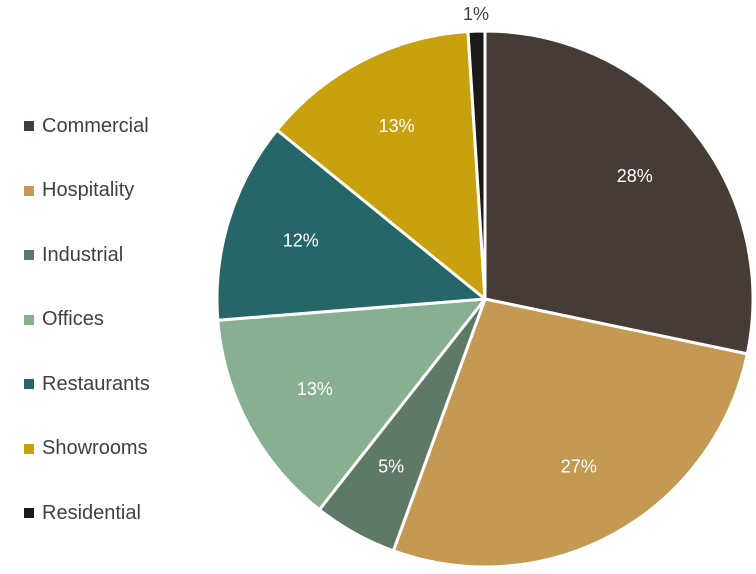 The height and width of the screenshot is (574, 756). What do you see at coordinates (351, 225) in the screenshot?
I see `pie-slice-restaurants` at bounding box center [351, 225].